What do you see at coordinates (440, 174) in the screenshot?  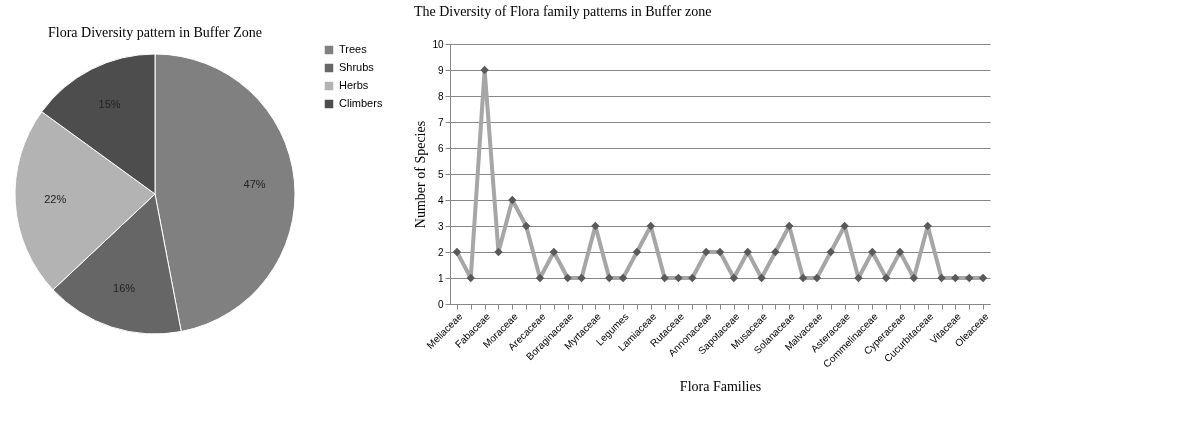 I see `y-tick-label: 5` at bounding box center [440, 174].